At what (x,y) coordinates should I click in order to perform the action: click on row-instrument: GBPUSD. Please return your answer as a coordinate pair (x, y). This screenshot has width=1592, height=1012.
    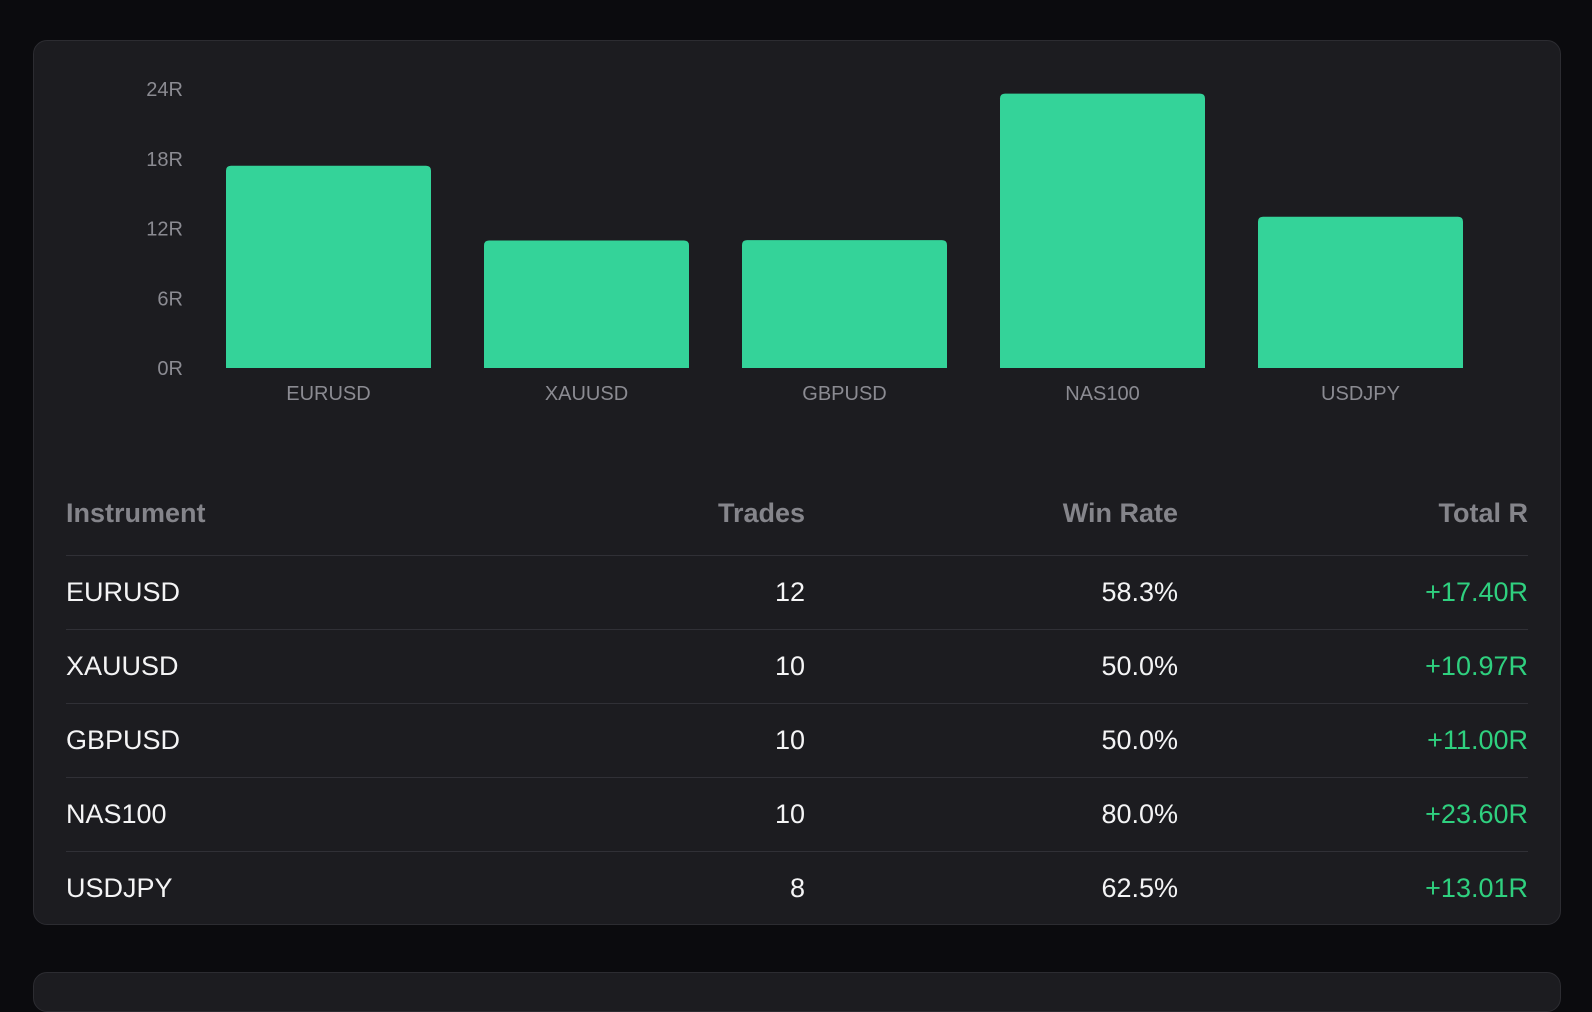
    Looking at the image, I should click on (251, 740).